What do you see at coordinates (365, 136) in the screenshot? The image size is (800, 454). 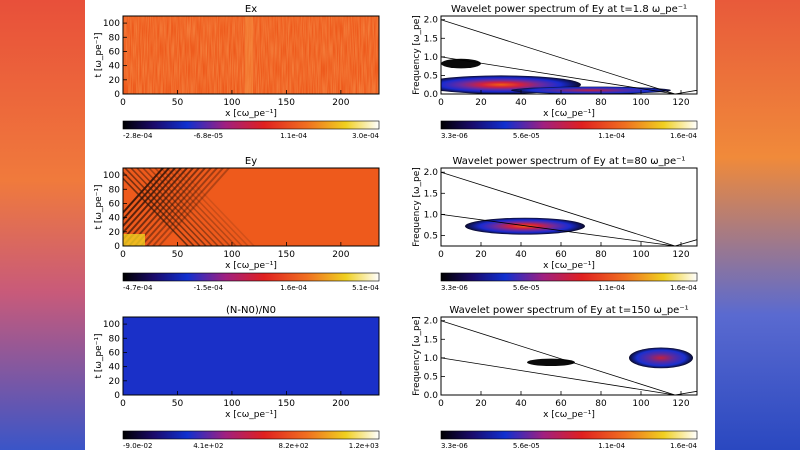 I see `colorbar-label: 3.0e-04` at bounding box center [365, 136].